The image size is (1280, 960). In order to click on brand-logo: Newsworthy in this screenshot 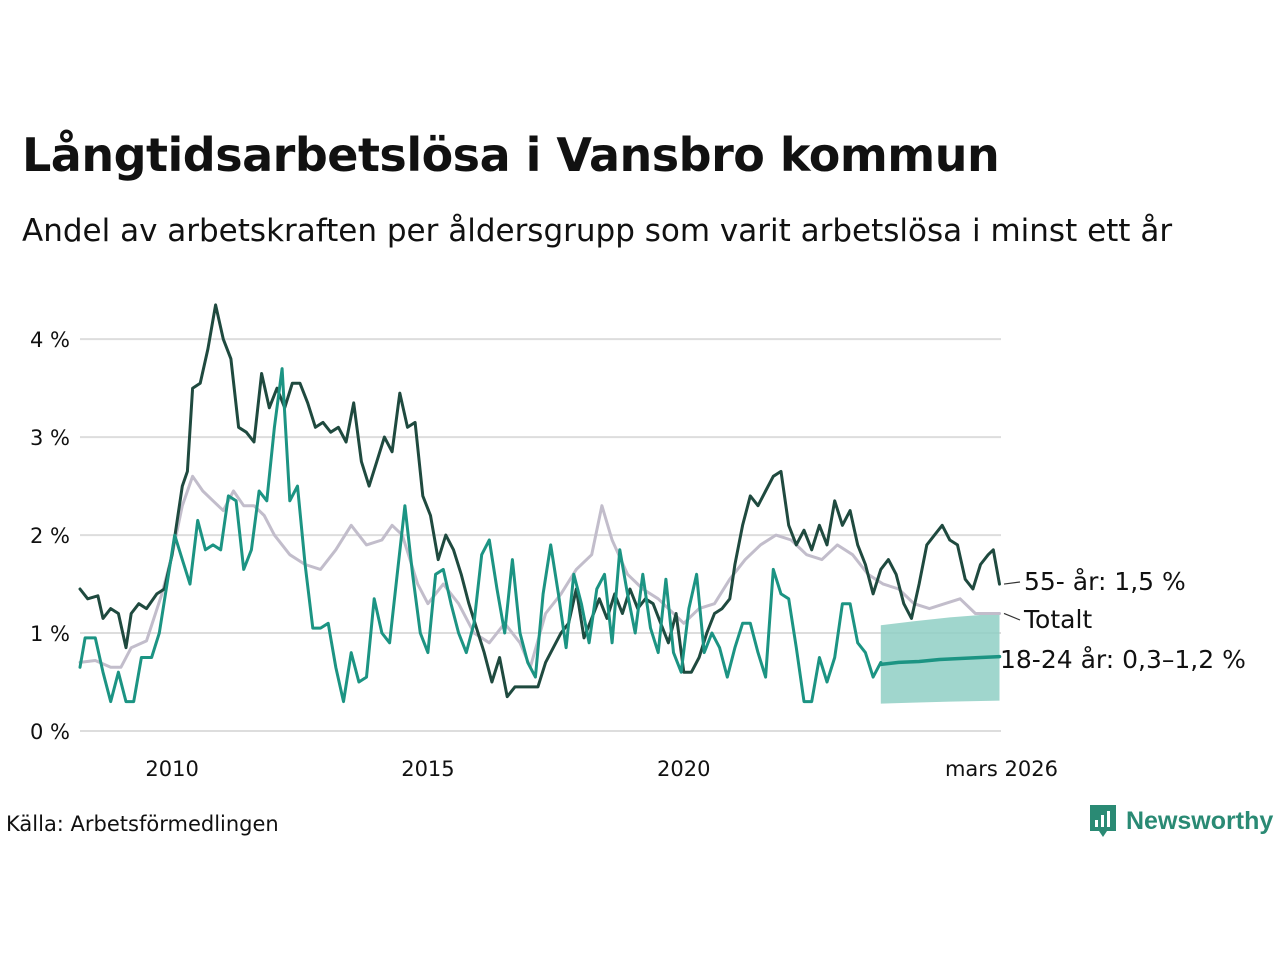, I will do `click(1180, 821)`.